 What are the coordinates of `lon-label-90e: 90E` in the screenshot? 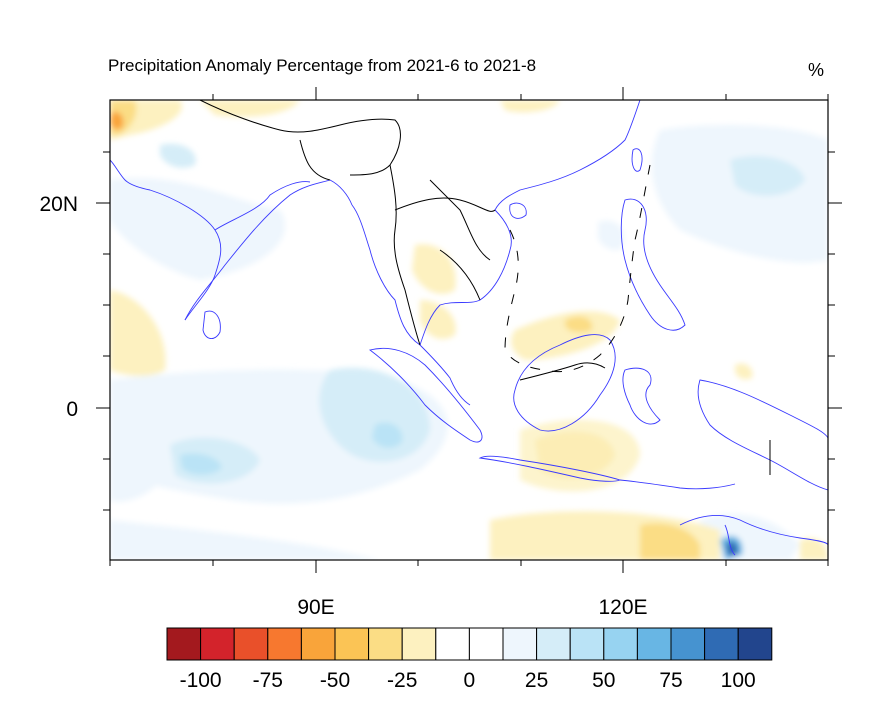 It's located at (315, 607).